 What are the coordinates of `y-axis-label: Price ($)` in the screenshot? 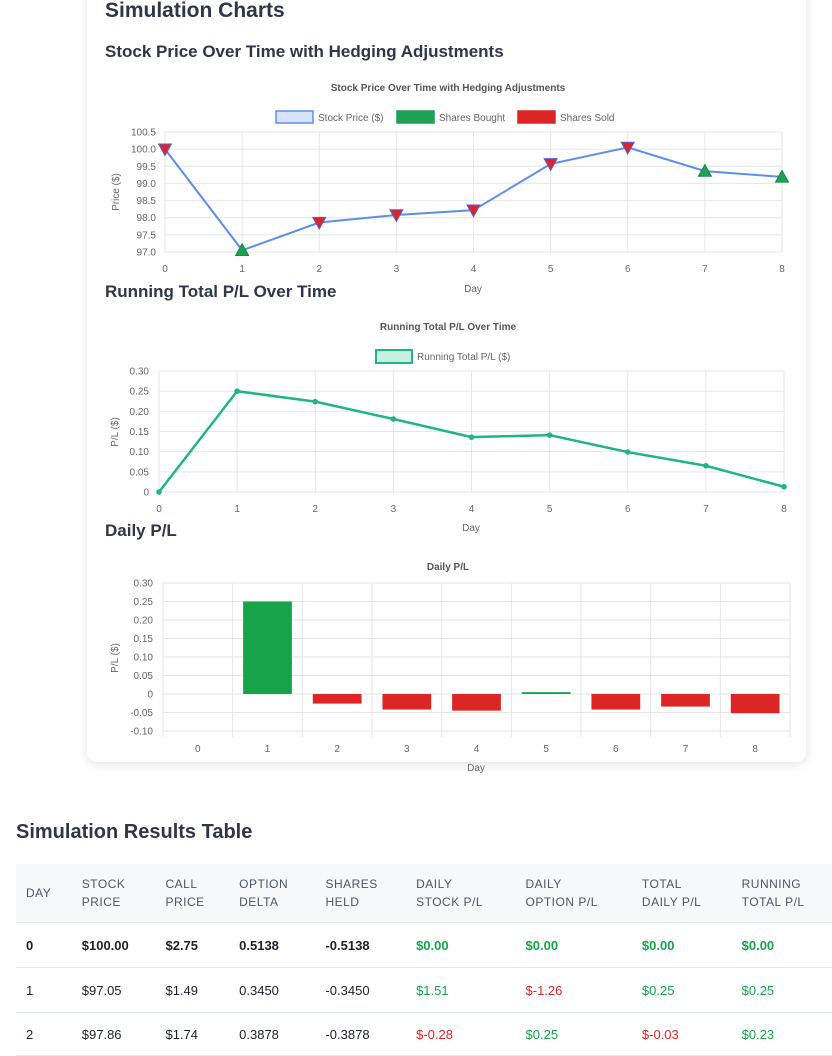 It's located at (116, 192).